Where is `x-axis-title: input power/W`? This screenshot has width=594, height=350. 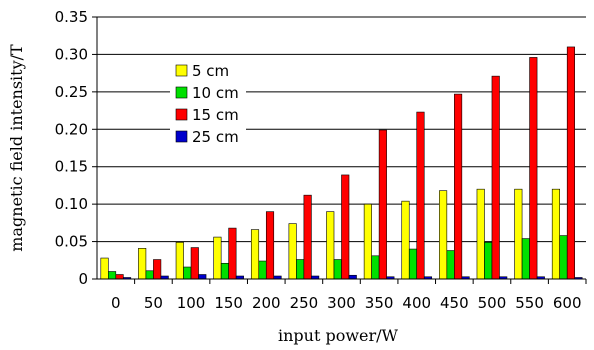 x-axis-title: input power/W is located at coordinates (338, 335).